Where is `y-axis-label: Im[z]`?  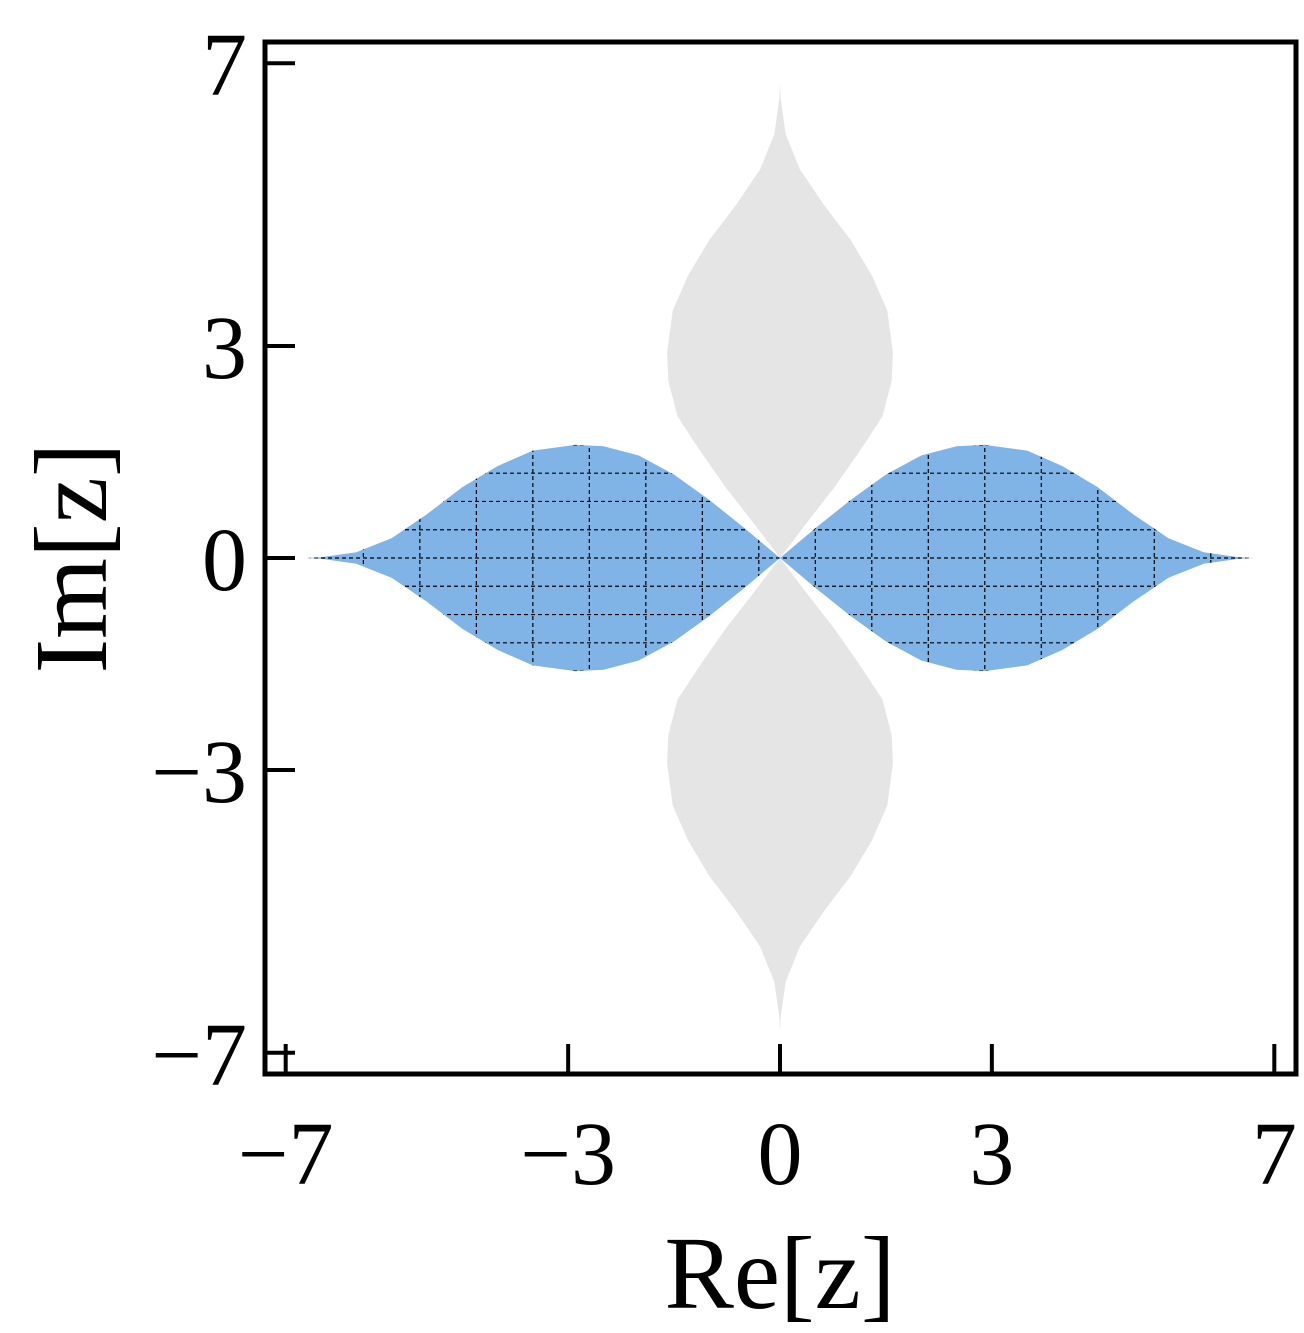
y-axis-label: Im[z] is located at coordinates (71, 558).